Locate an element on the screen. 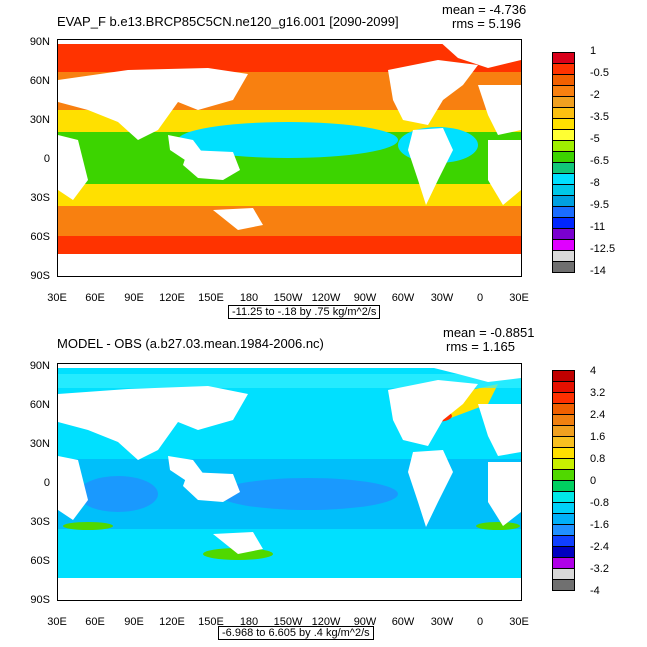  mean-label: mean = -4.736 is located at coordinates (484, 9).